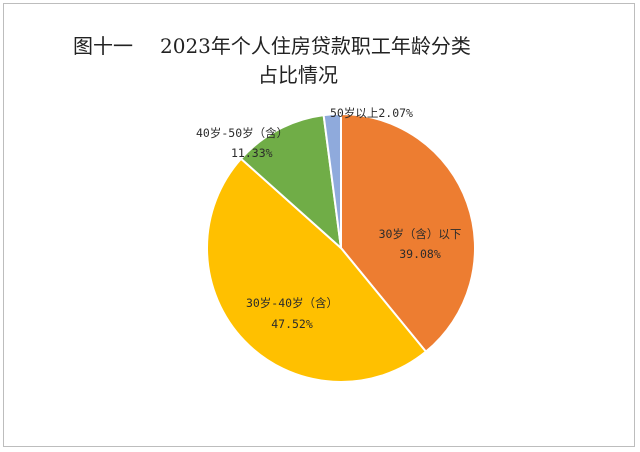  What do you see at coordinates (103, 46) in the screenshot?
I see `figure-number: 图十一` at bounding box center [103, 46].